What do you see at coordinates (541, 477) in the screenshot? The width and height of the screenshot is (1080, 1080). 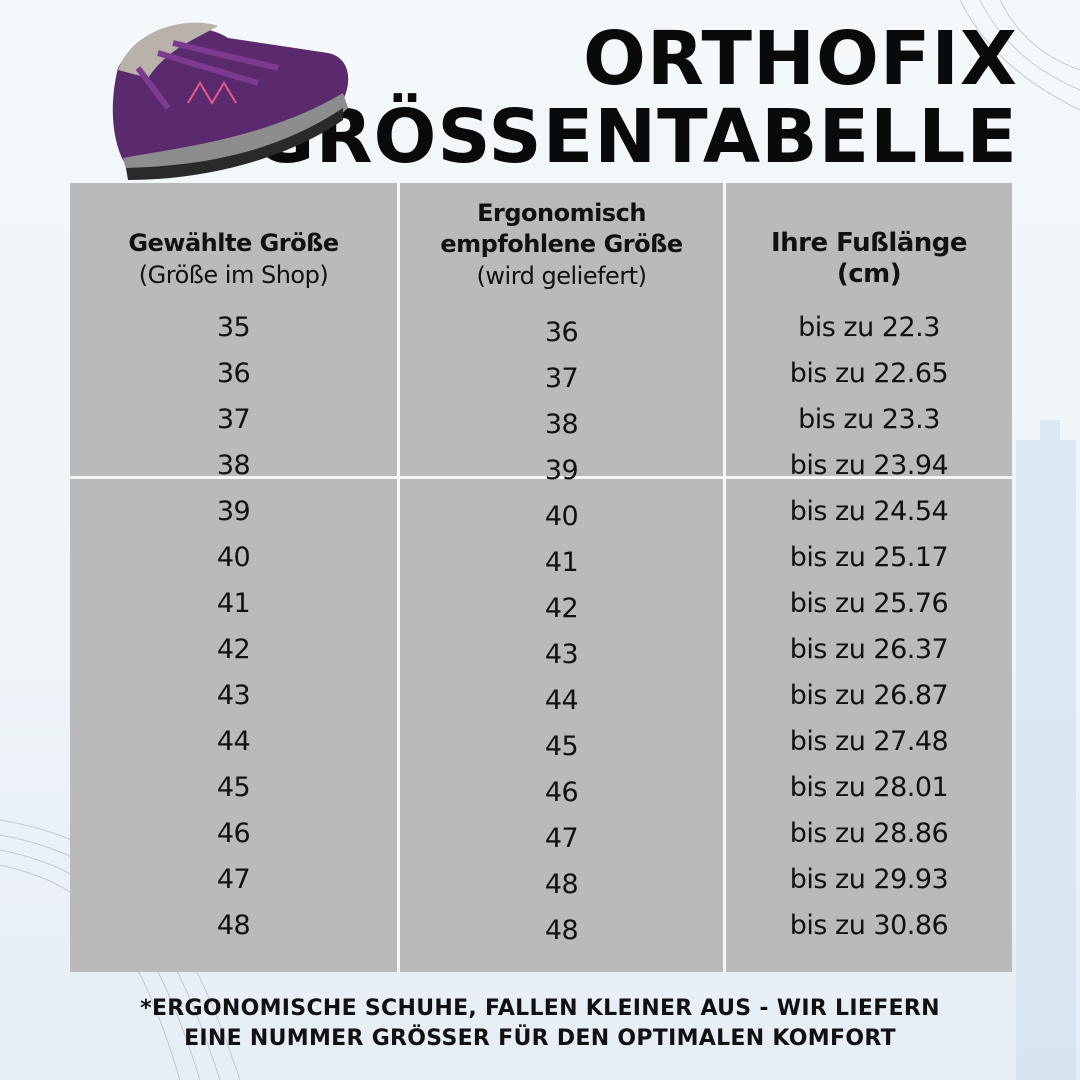 I see `header-divider` at bounding box center [541, 477].